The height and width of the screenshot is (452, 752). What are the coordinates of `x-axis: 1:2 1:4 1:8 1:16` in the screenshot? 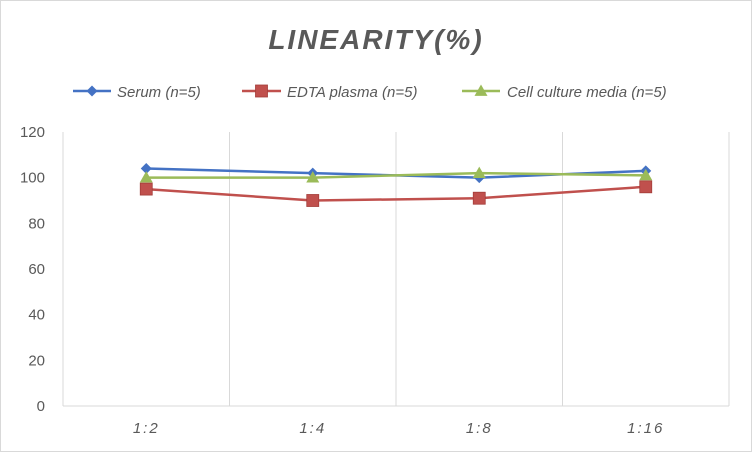 It's located at (396, 421).